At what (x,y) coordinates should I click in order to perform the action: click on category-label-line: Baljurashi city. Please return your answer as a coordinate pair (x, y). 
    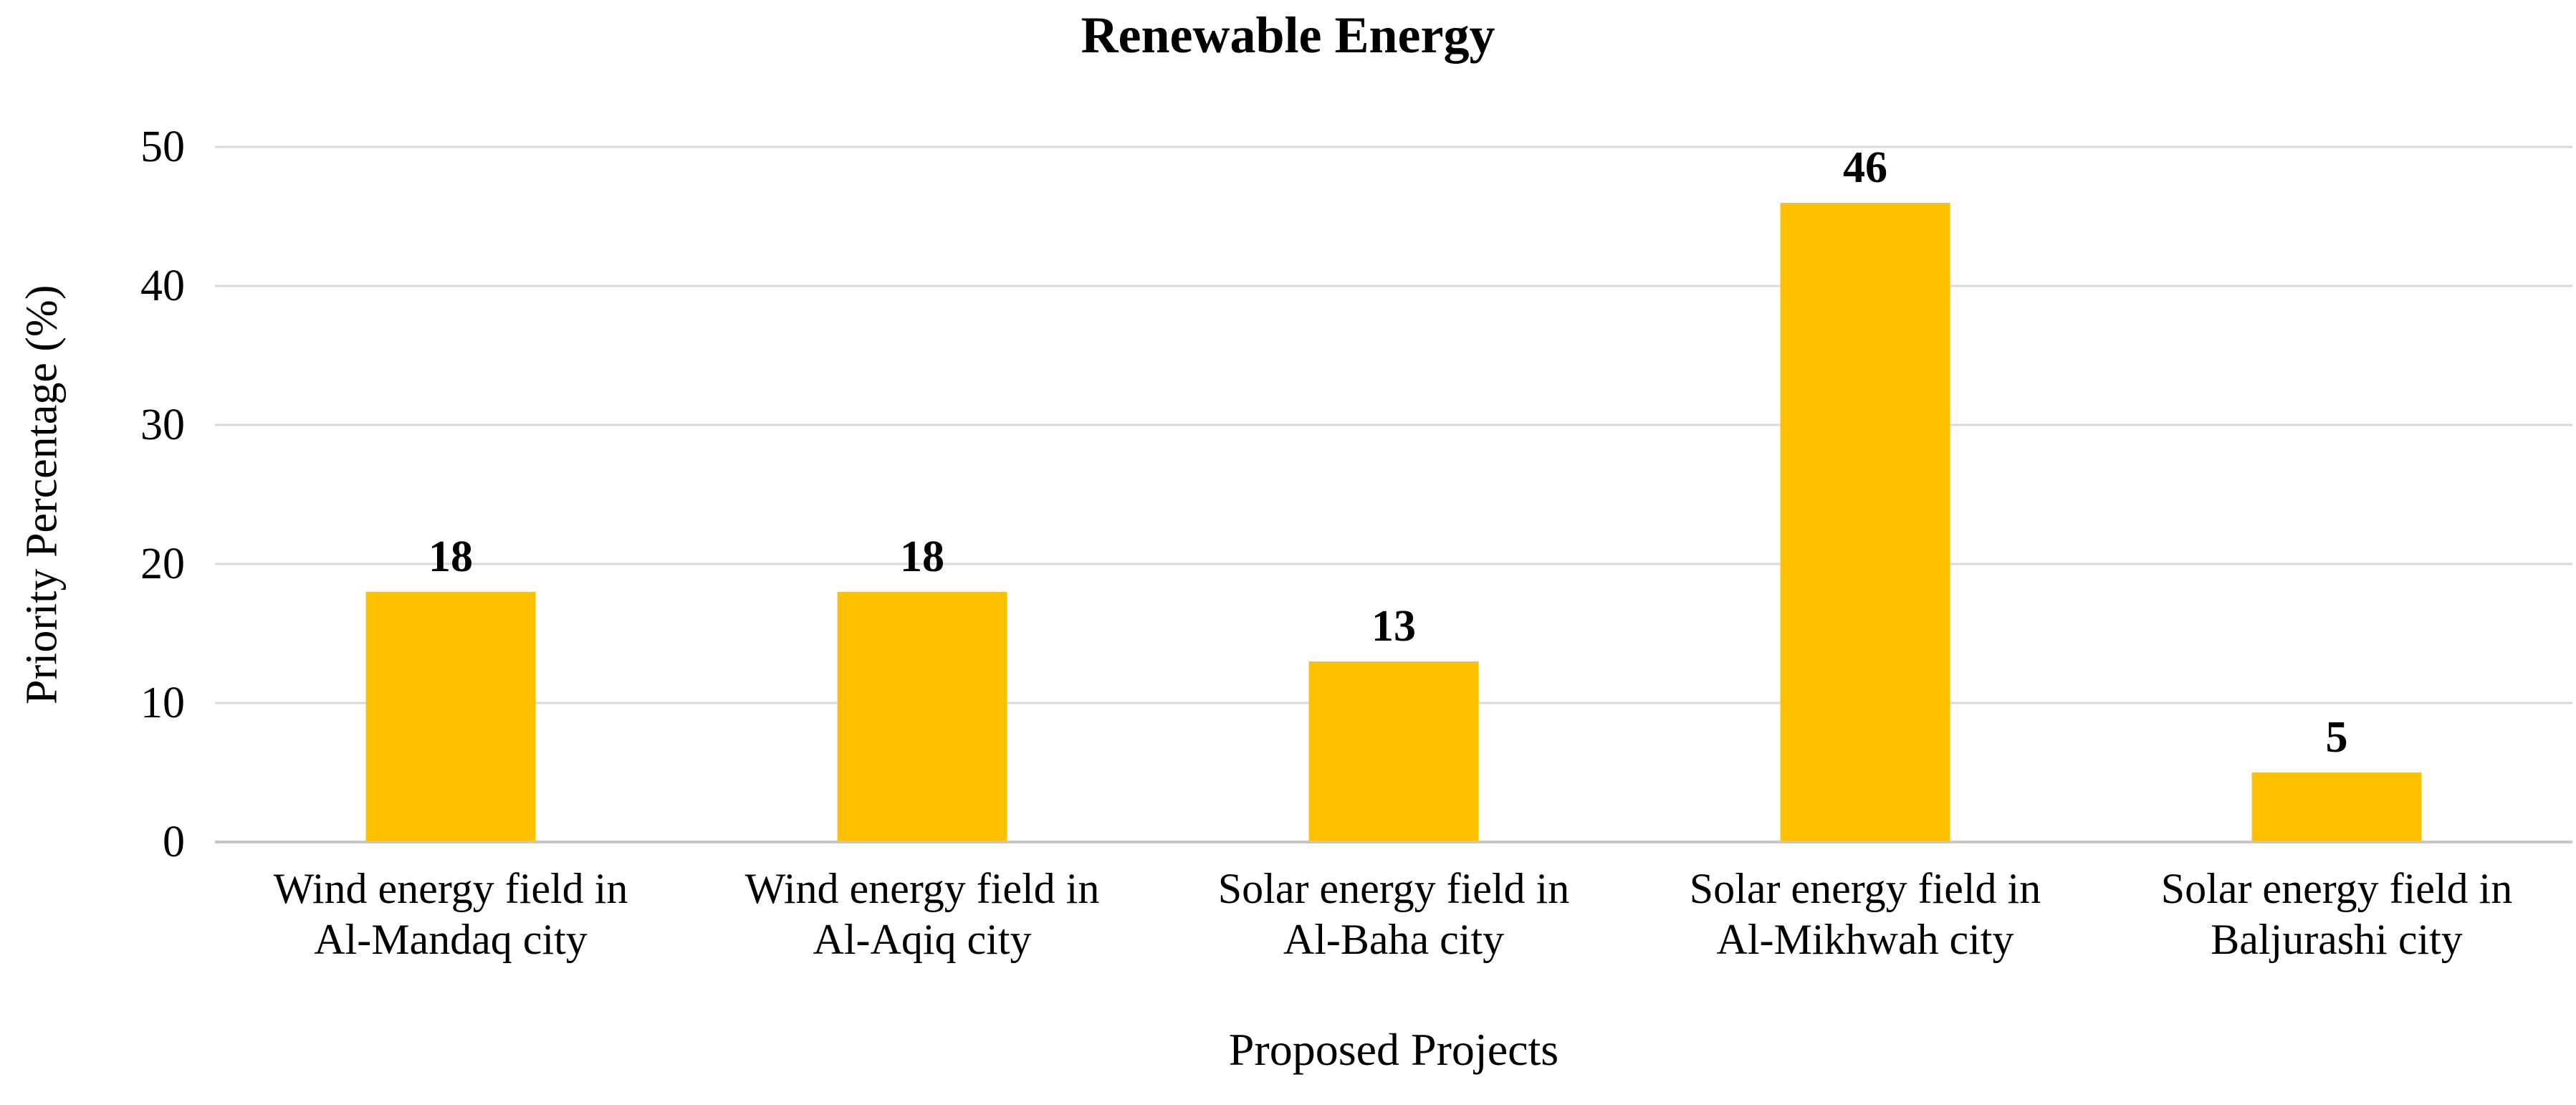
    Looking at the image, I should click on (2337, 939).